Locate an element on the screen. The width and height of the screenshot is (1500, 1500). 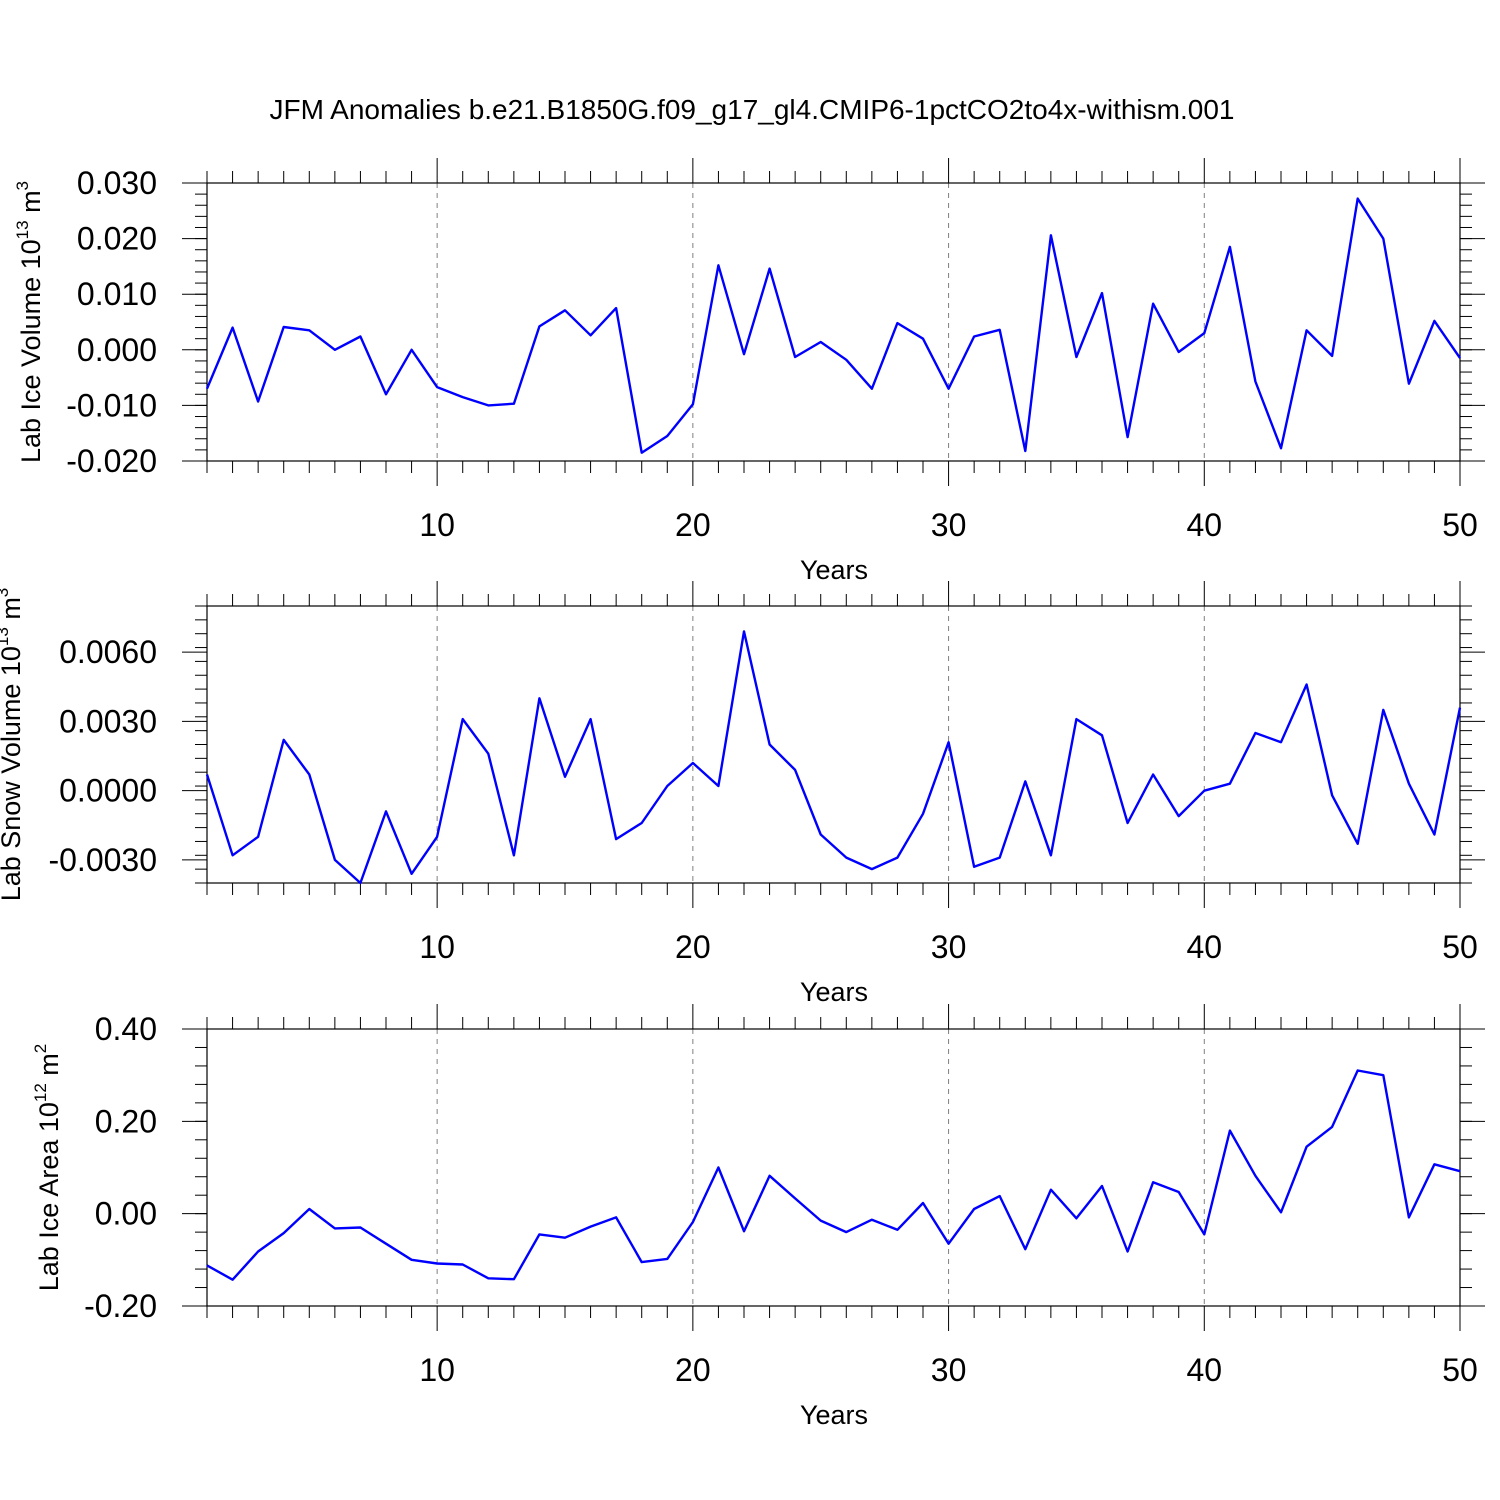
y-axis-label-main: Lab Snow Volume 10 is located at coordinates (13, 773).